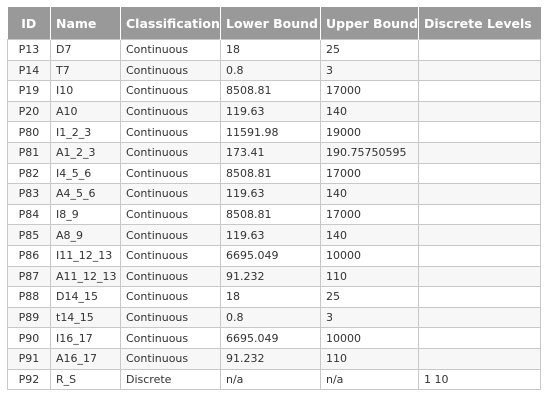 The height and width of the screenshot is (407, 552). Describe the element at coordinates (85, 132) in the screenshot. I see `cell-name: I1_2_3` at that location.